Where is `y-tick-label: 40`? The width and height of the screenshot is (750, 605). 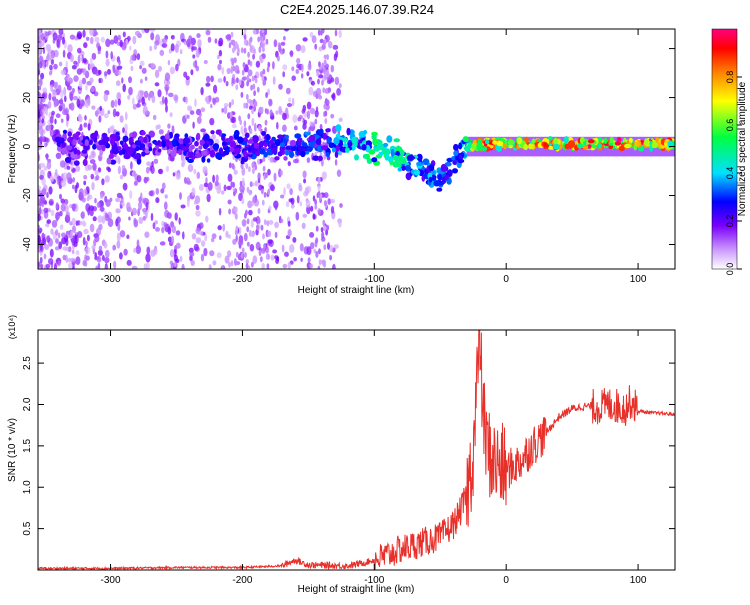
y-tick-label: 40 is located at coordinates (27, 49).